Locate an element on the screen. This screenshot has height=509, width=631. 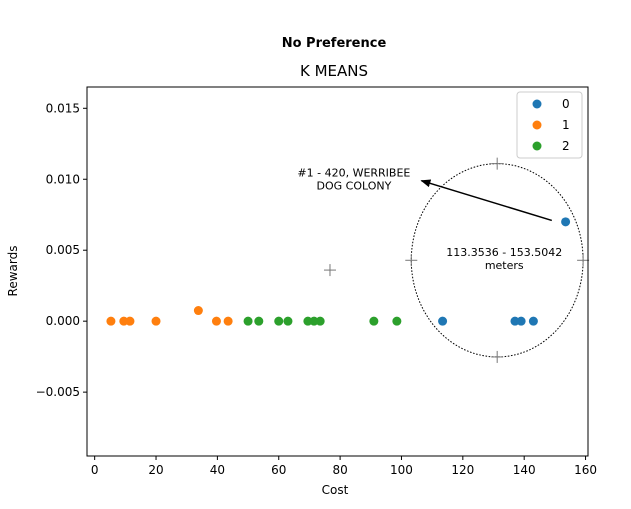
location-annotation: #1 - 420, WERRIBEE DOG COLONY is located at coordinates (425, 194).